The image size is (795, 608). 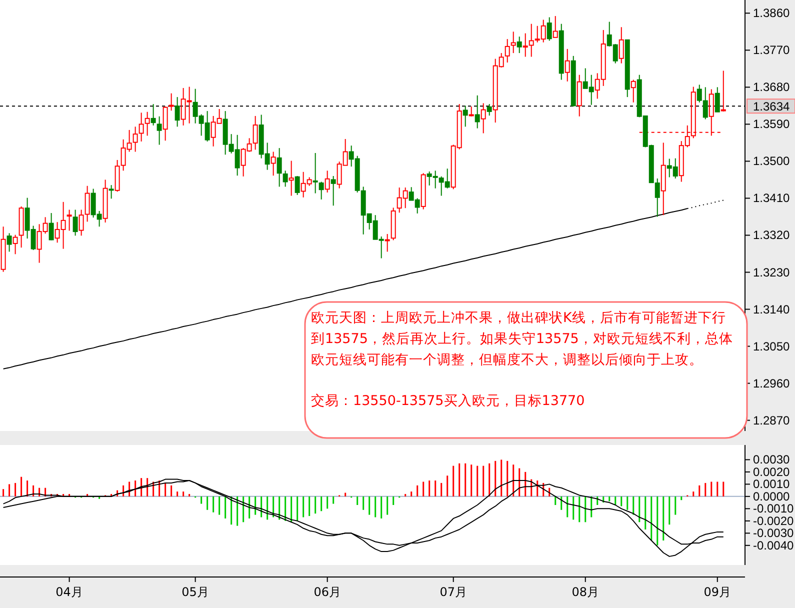 What do you see at coordinates (771, 235) in the screenshot?
I see `y-tick-label: 1.3320` at bounding box center [771, 235].